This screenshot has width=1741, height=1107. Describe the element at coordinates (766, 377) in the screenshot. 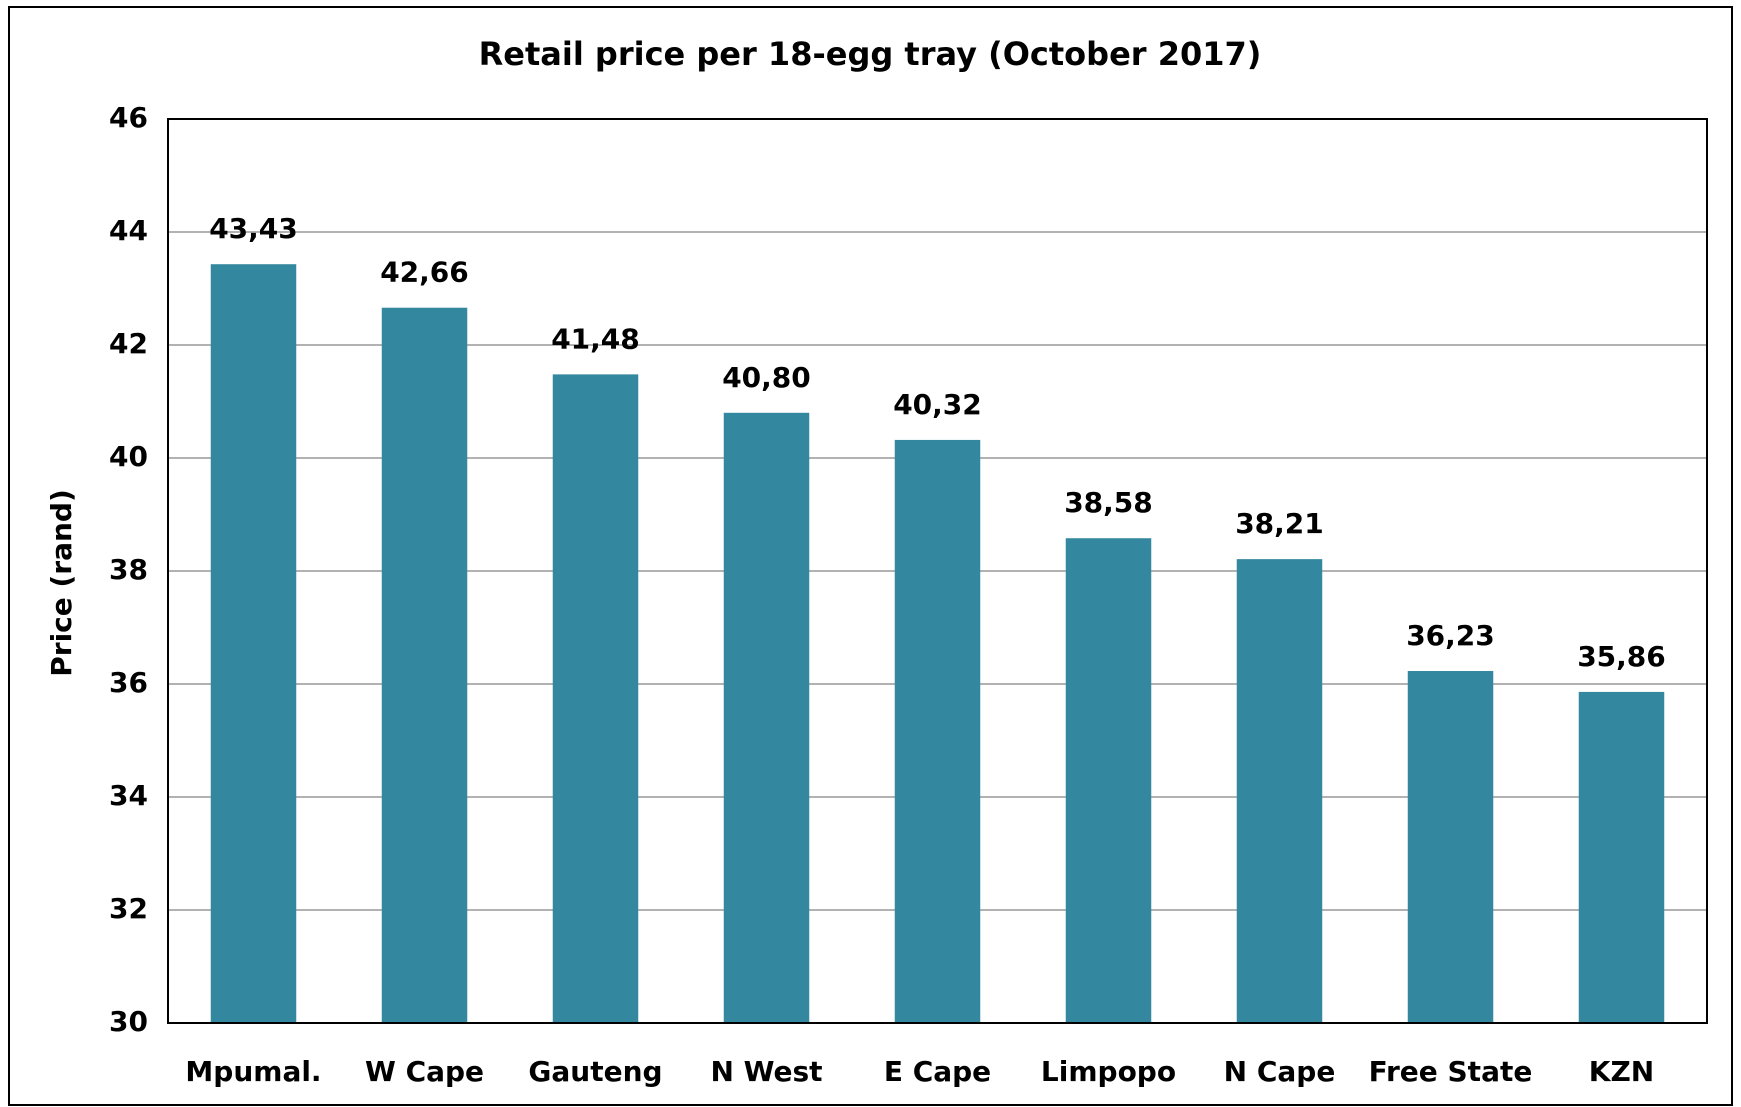

I see `data-label: 40,80` at that location.